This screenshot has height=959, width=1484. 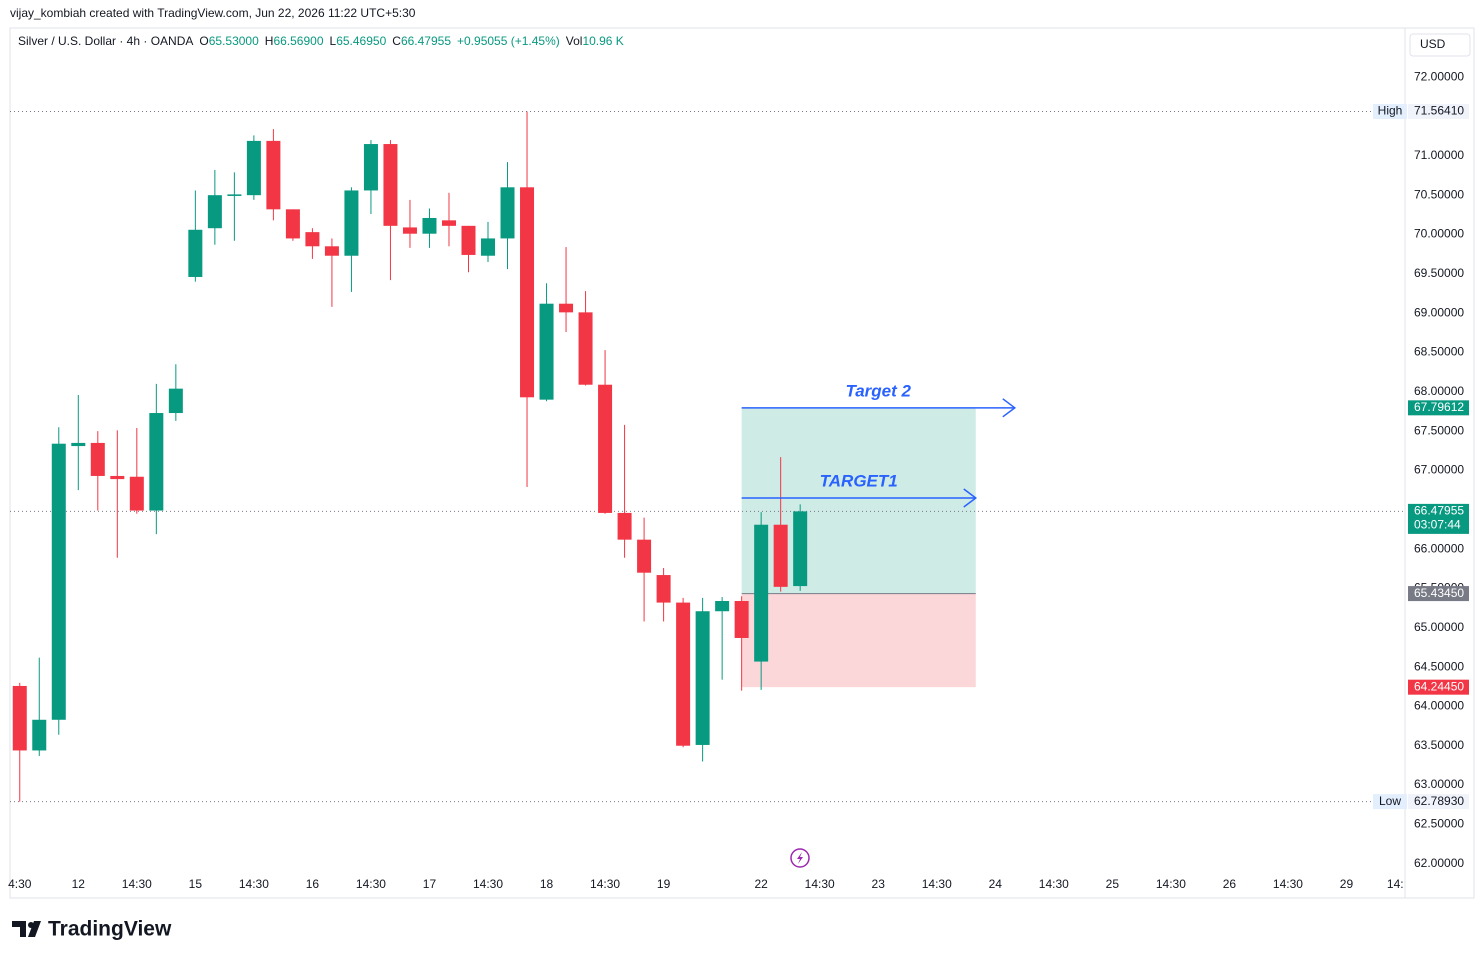 What do you see at coordinates (1439, 273) in the screenshot?
I see `y-tick-label: 69.50000` at bounding box center [1439, 273].